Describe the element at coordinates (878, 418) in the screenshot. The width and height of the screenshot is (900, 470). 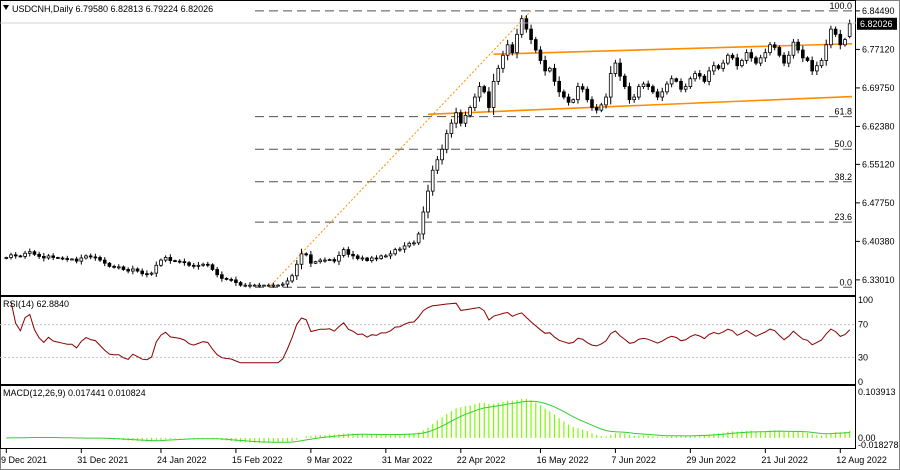
I see `macd-axis: 0.103913 0.00-0.018278` at that location.